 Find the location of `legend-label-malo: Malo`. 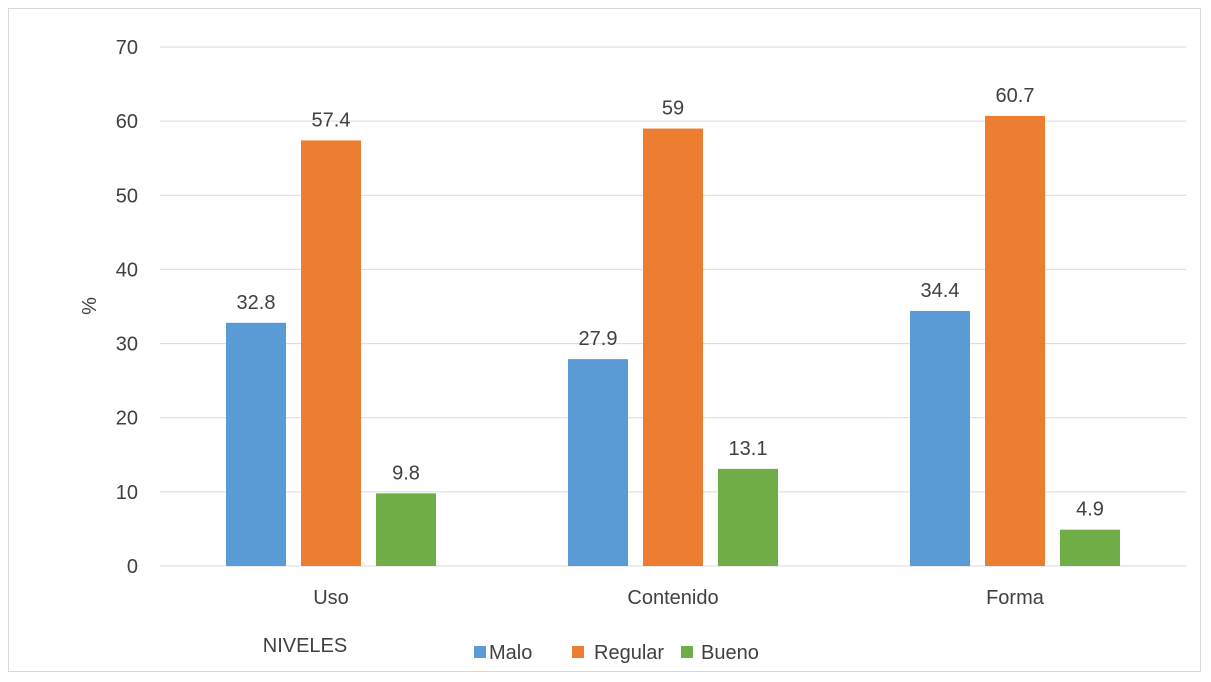

legend-label-malo: Malo is located at coordinates (510, 653).